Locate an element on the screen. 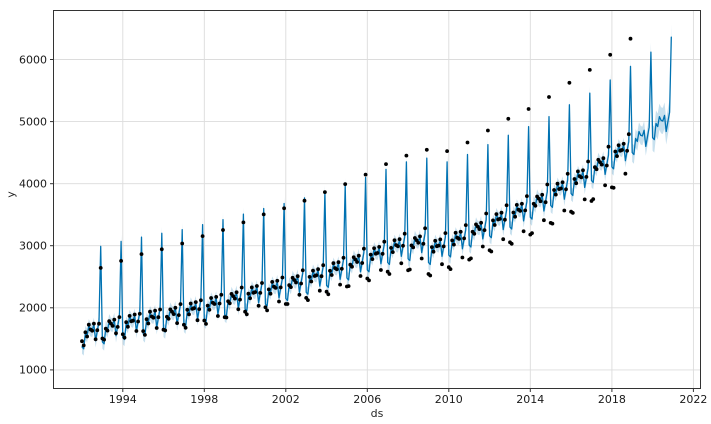 The image size is (711, 424). y-tick-label-6000: 6000 is located at coordinates (33, 59).